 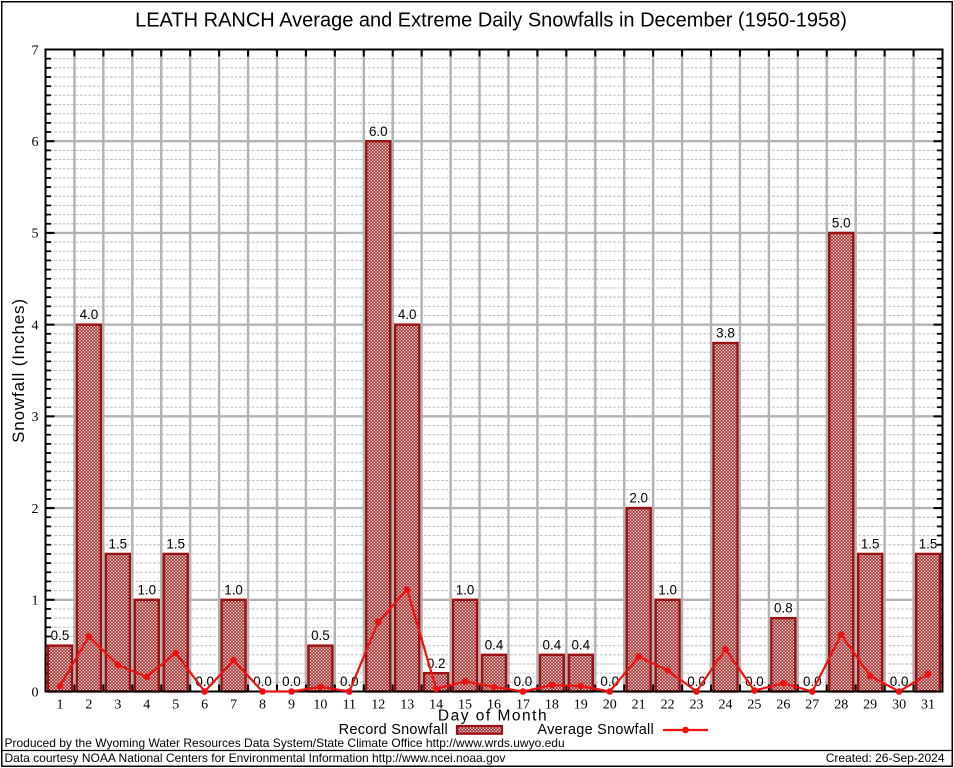 What do you see at coordinates (493, 715) in the screenshot?
I see `svg-text: Day of Month` at bounding box center [493, 715].